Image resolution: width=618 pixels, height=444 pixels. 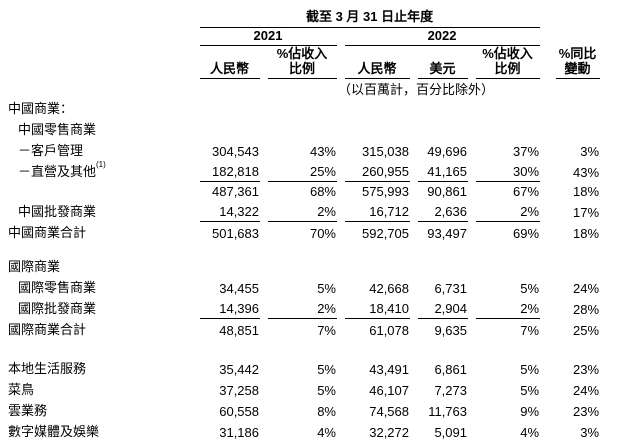 I want to click on col-header-rmb-2021: 人民幣, so click(x=230, y=70).